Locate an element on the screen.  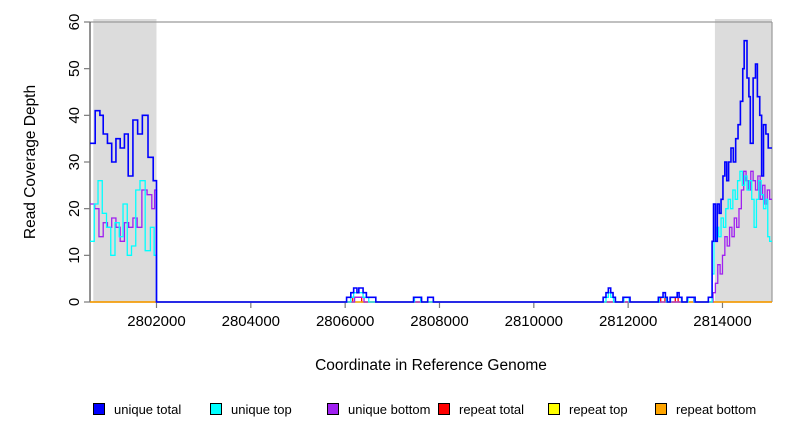
legend-item-repeat-top: repeat top is located at coordinates (588, 409).